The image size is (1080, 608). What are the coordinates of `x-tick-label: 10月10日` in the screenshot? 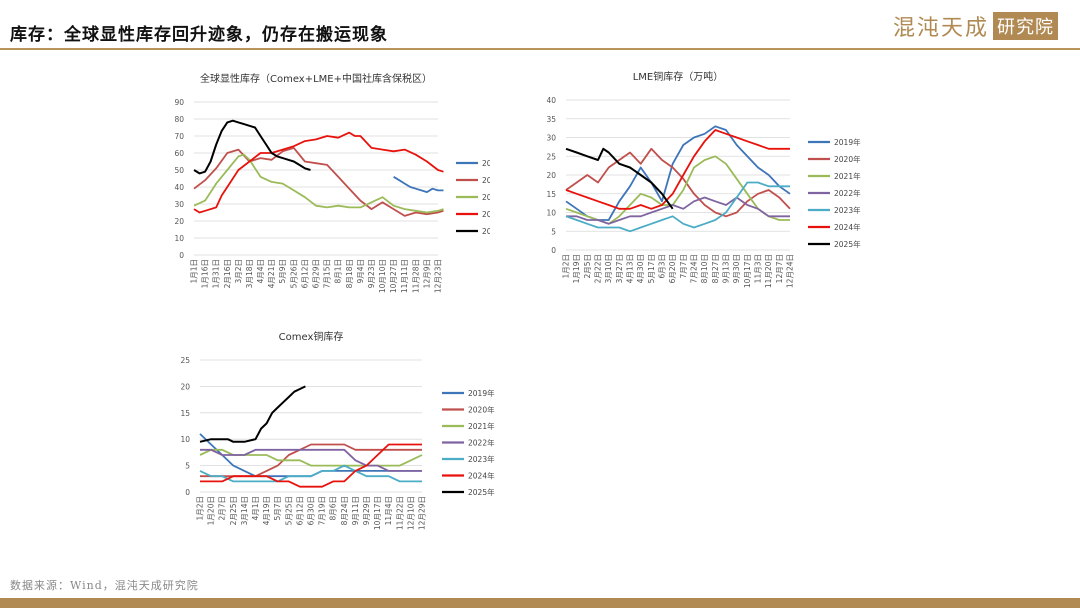 It's located at (382, 276).